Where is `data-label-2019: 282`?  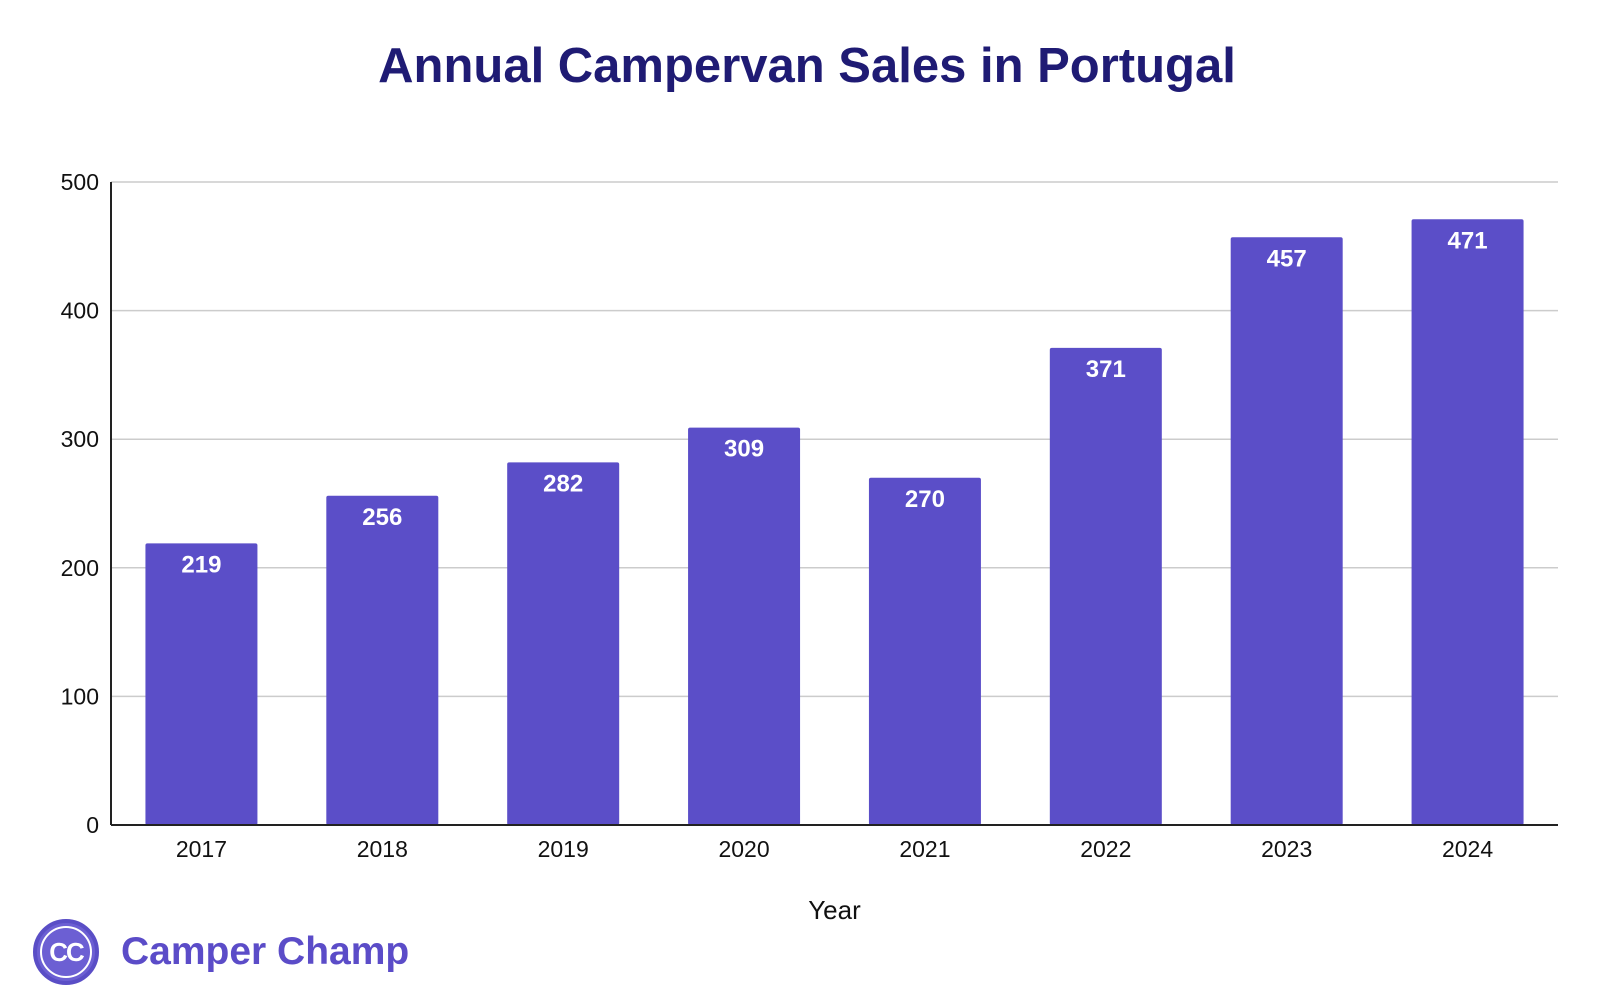
data-label-2019: 282 is located at coordinates (563, 483).